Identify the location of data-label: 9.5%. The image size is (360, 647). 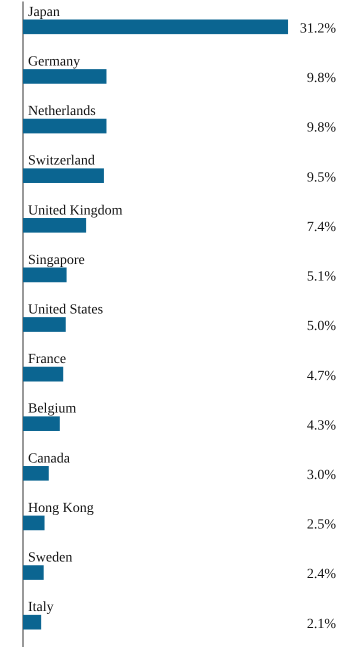
(321, 178).